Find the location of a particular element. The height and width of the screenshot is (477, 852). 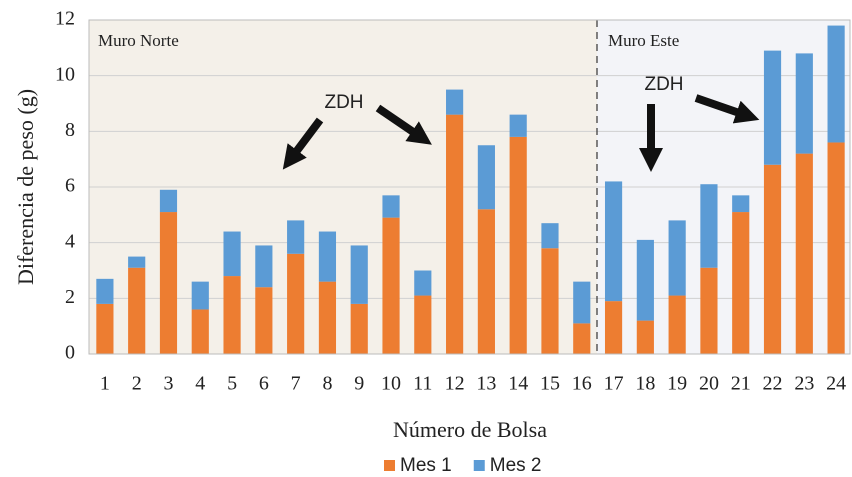

x-tick-label: 13 is located at coordinates (486, 384).